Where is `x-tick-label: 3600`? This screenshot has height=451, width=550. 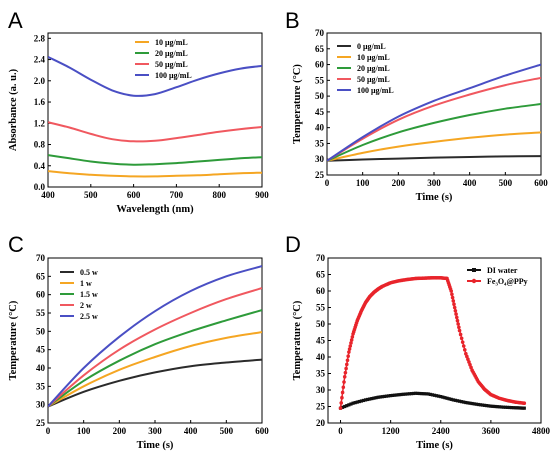 x-tick-label: 3600 is located at coordinates (491, 431).